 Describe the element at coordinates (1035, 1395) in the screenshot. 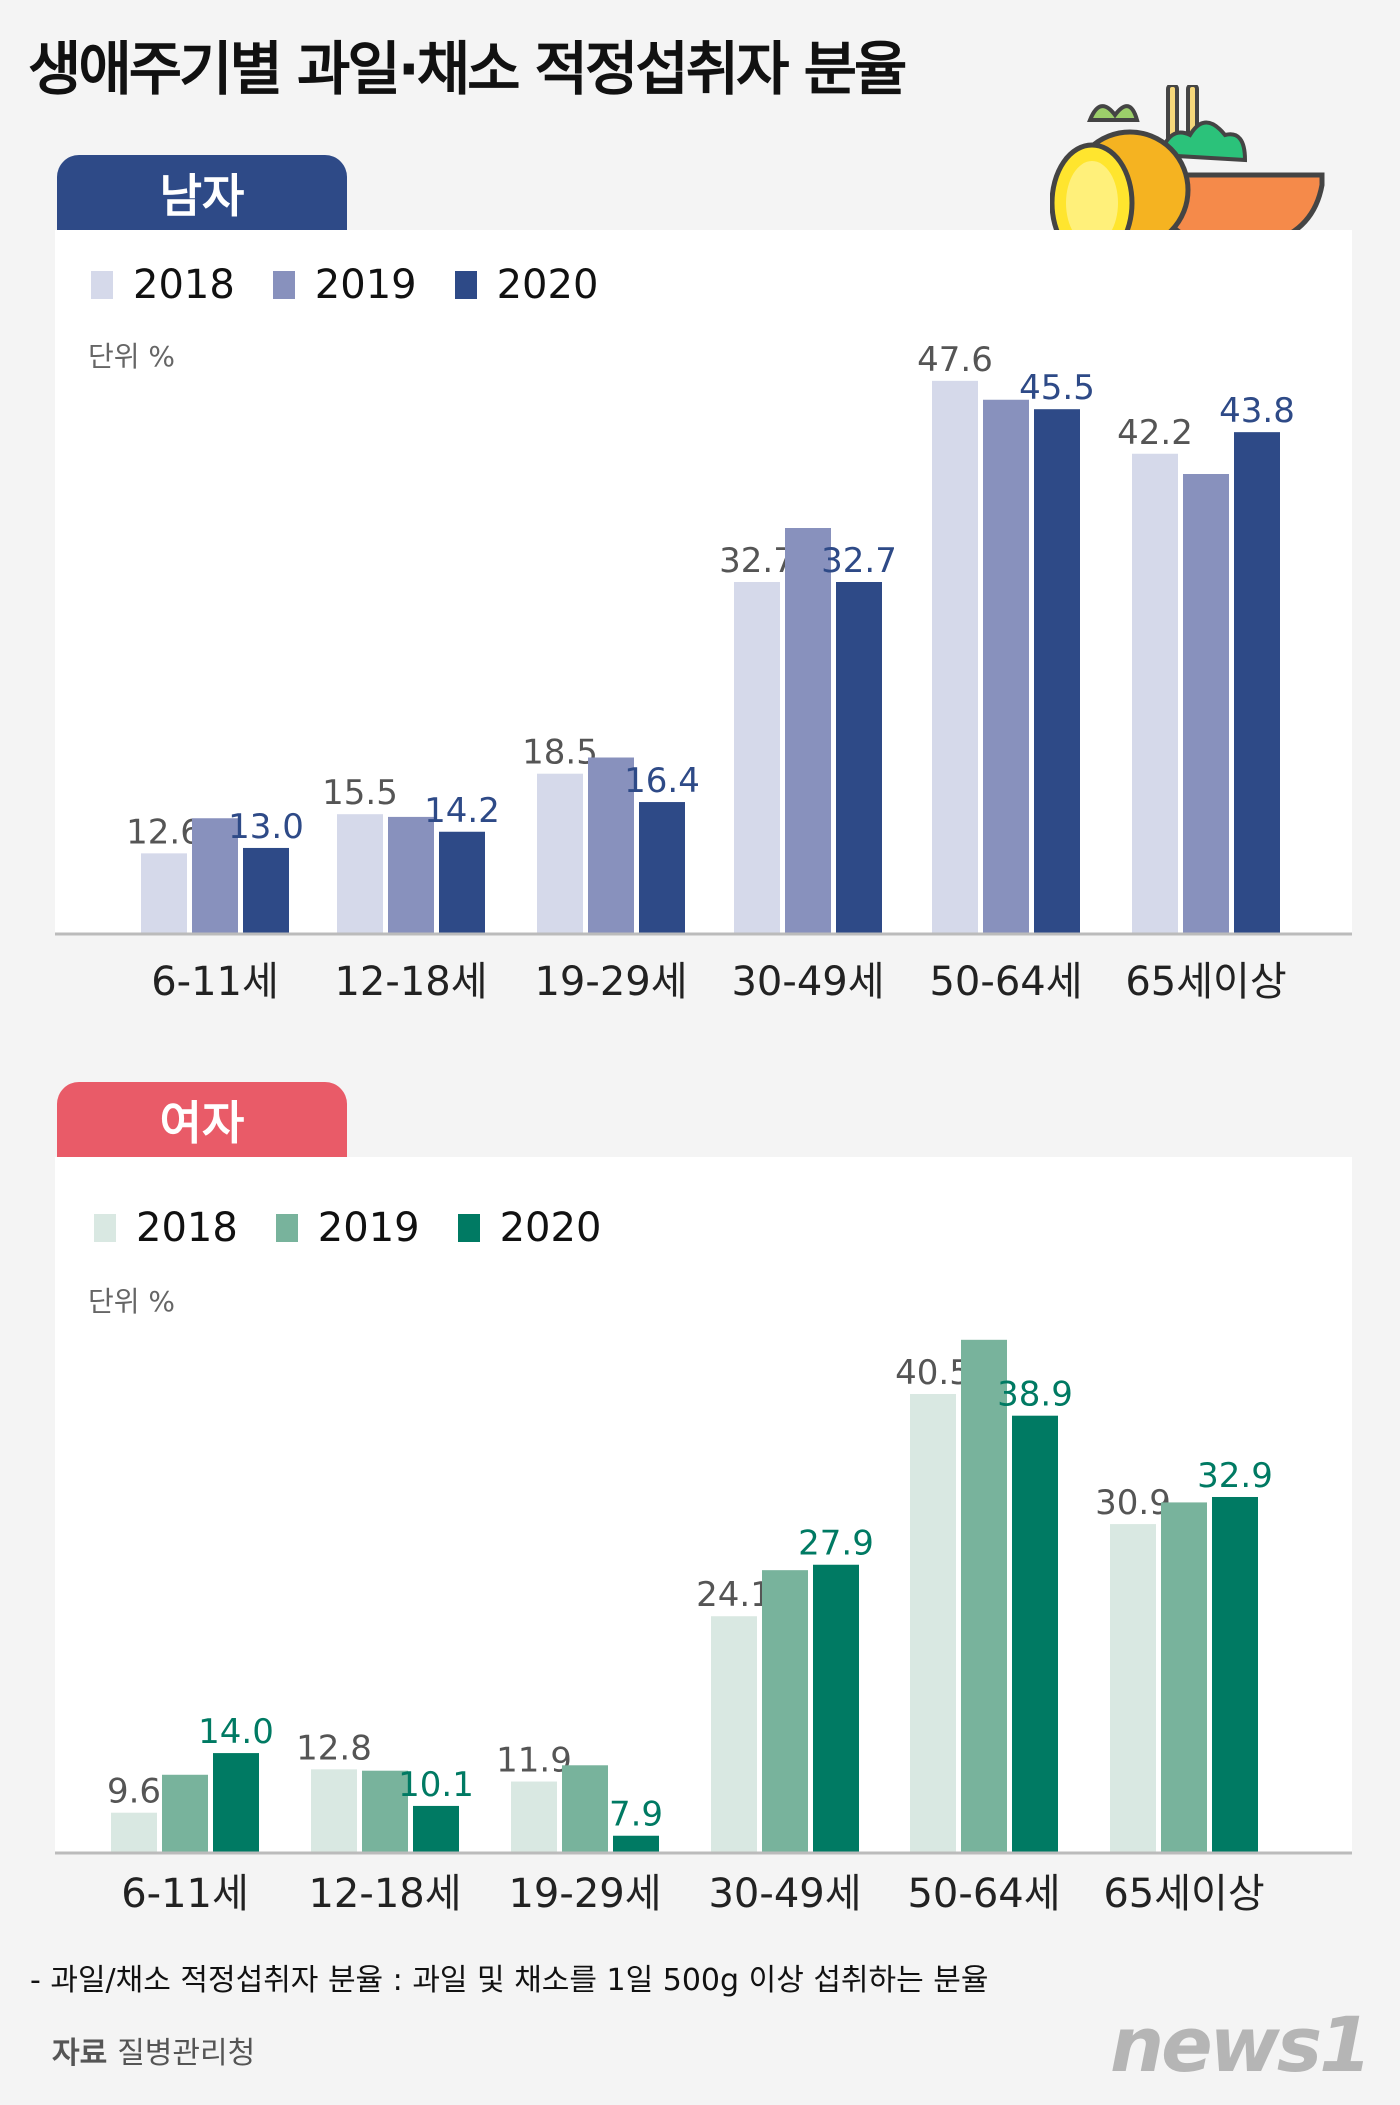

I see `data-label: 38.9` at that location.